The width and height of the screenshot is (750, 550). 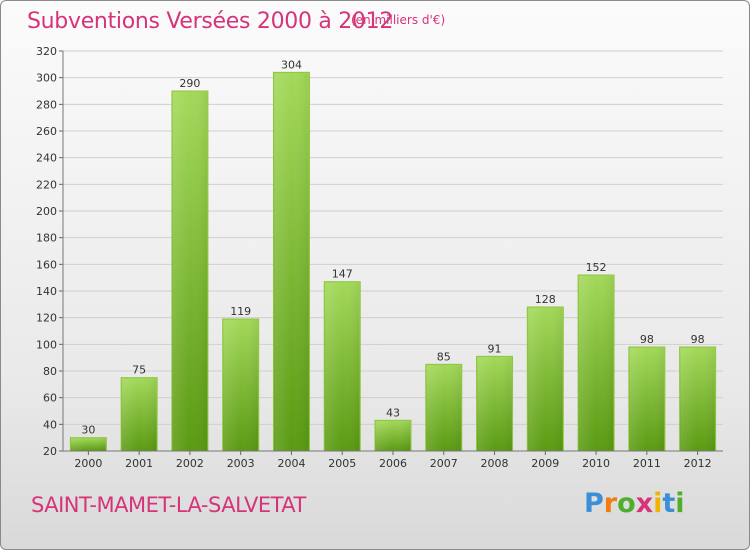 I want to click on commune-name: SAINT-MAMET-LA-SALVETAT, so click(x=168, y=505).